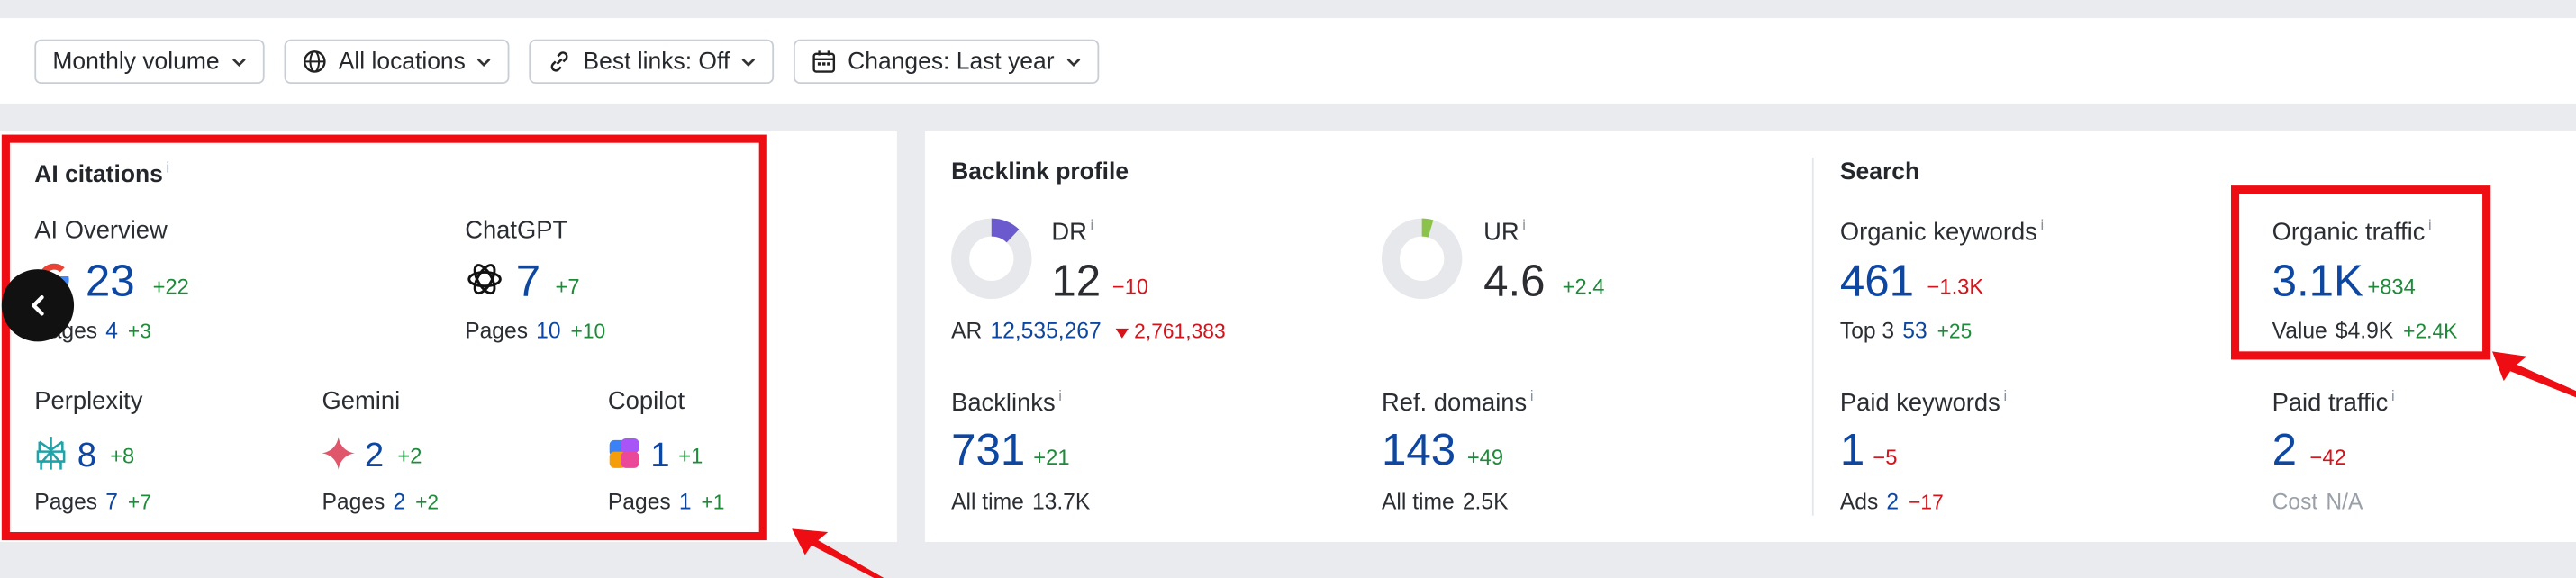  I want to click on ref-domains-delta: +49, so click(1485, 457).